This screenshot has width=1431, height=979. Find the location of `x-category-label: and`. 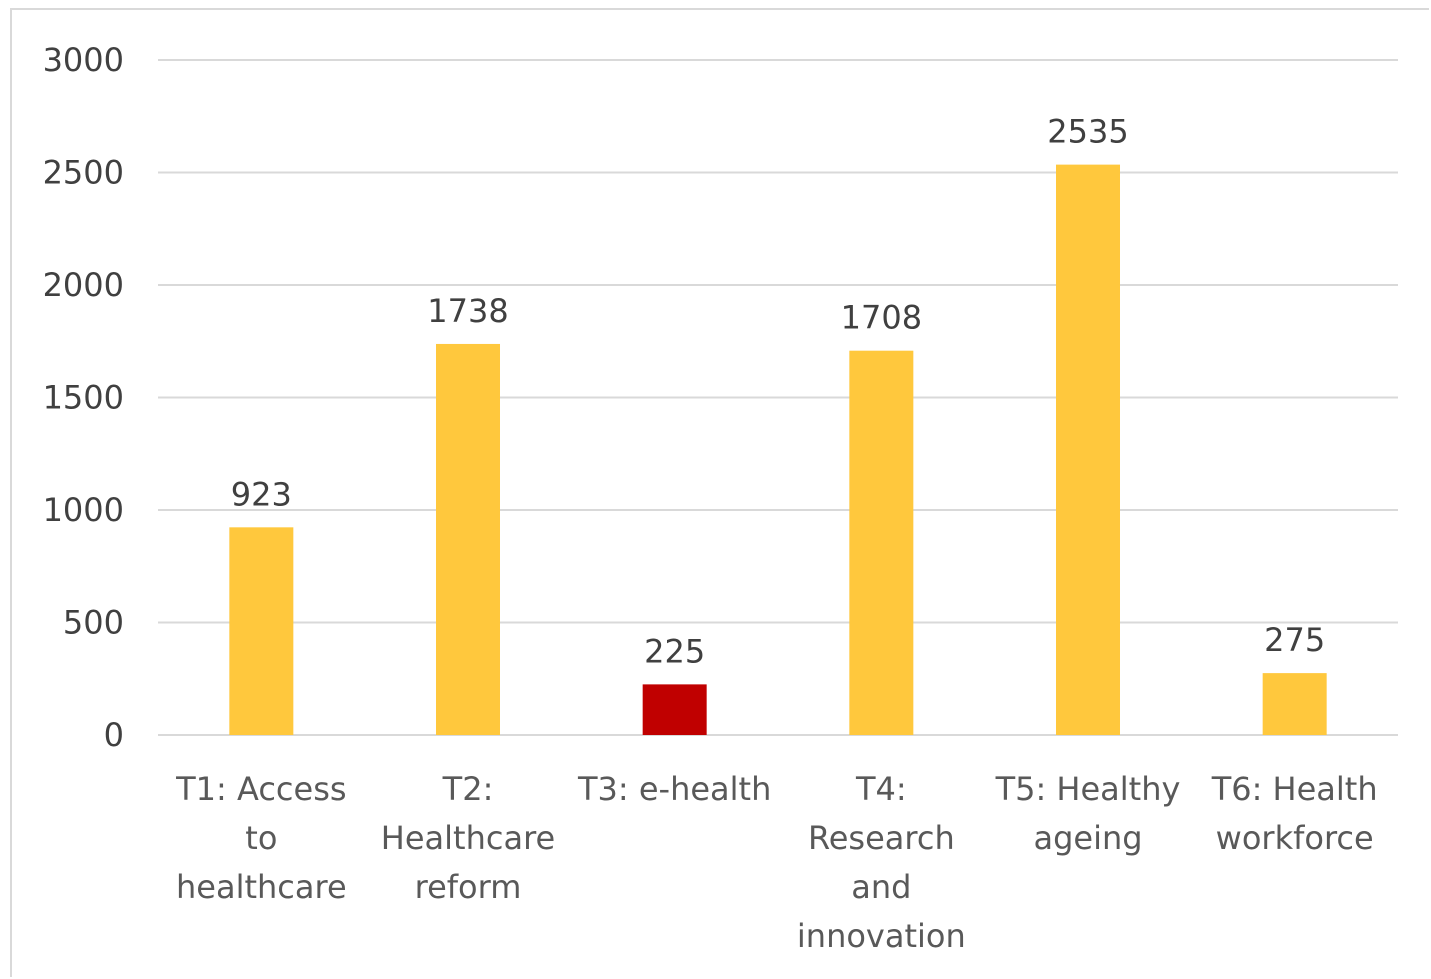

x-category-label: and is located at coordinates (881, 887).